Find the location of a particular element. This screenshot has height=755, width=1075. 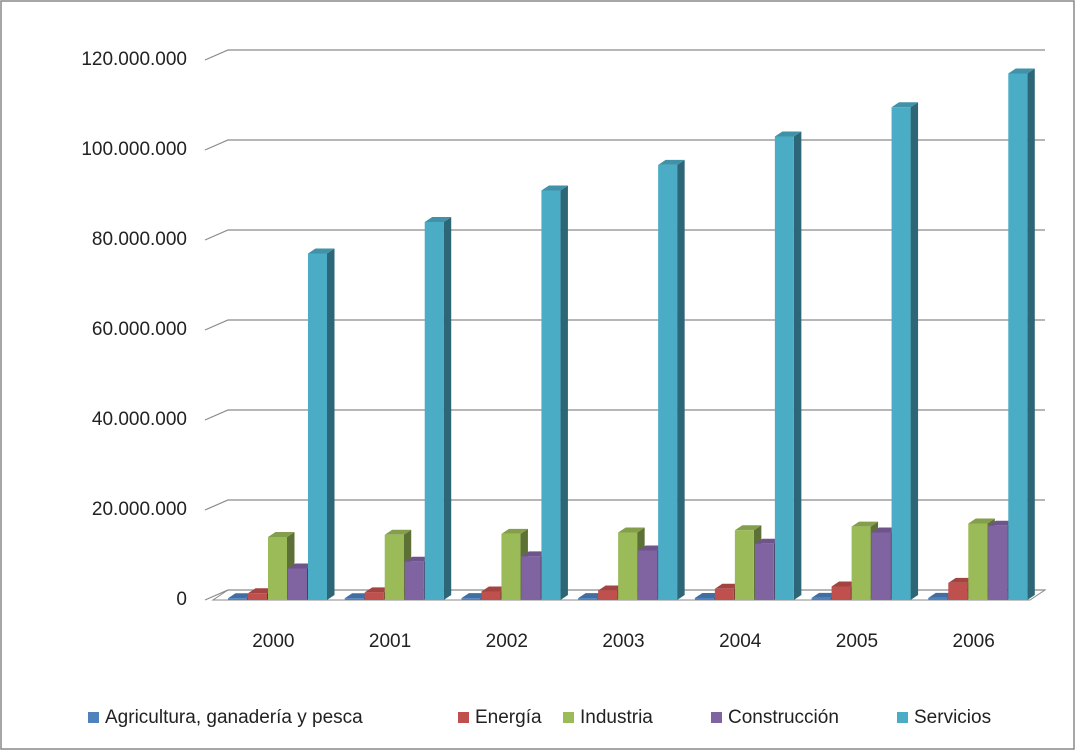

x-tick-label: 2003 is located at coordinates (623, 641).